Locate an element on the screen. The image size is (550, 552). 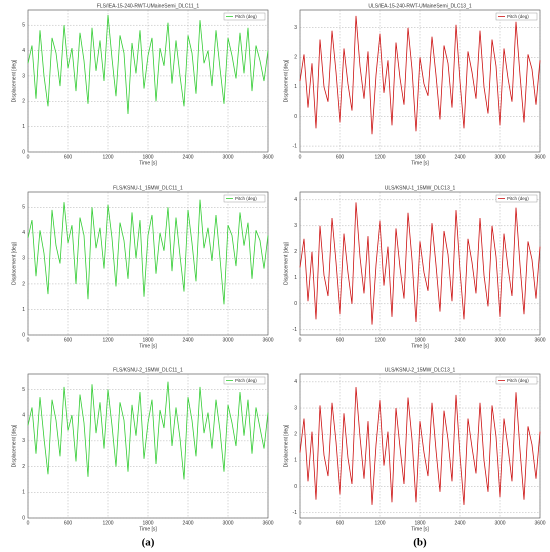
chart-title: FLS/KSNU-2_15MW_DLC11_1 is located at coordinates (148, 370).